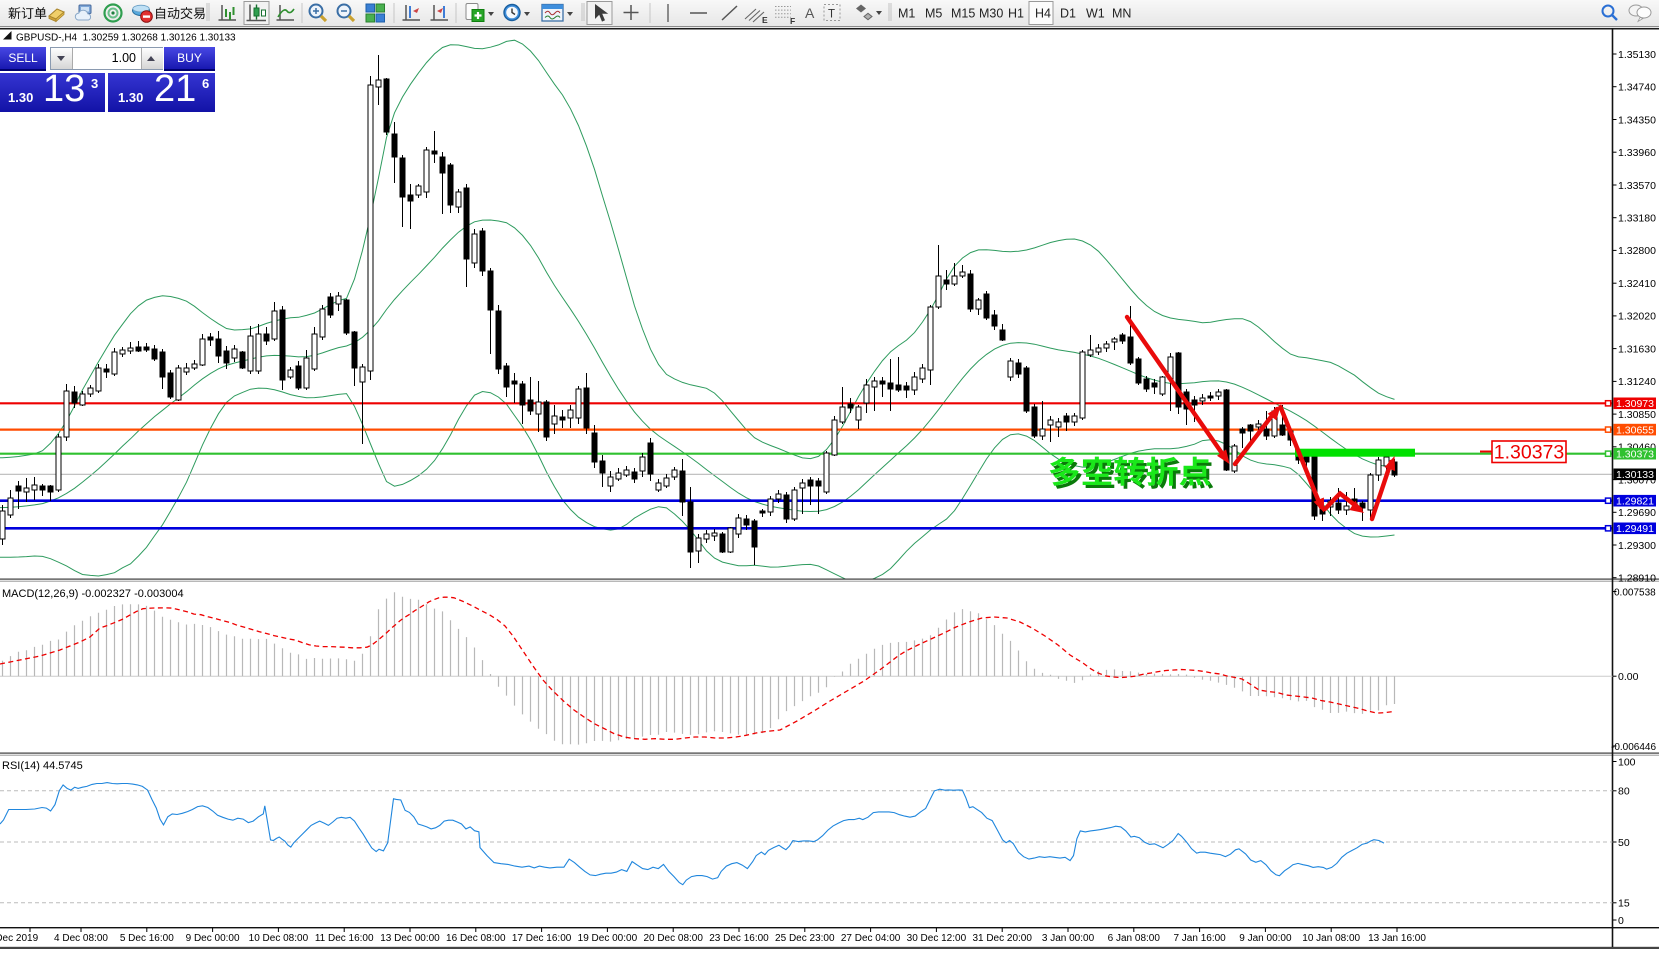 The width and height of the screenshot is (1659, 954). Describe the element at coordinates (1637, 284) in the screenshot. I see `svg-text: 1.32410` at that location.